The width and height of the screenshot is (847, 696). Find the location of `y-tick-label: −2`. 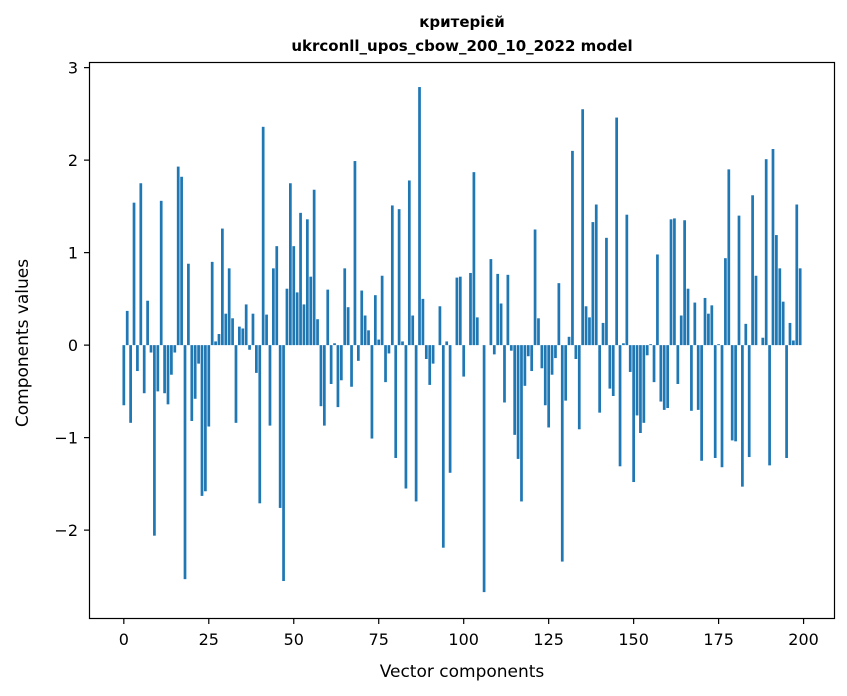

y-tick-label: −2 is located at coordinates (66, 530).